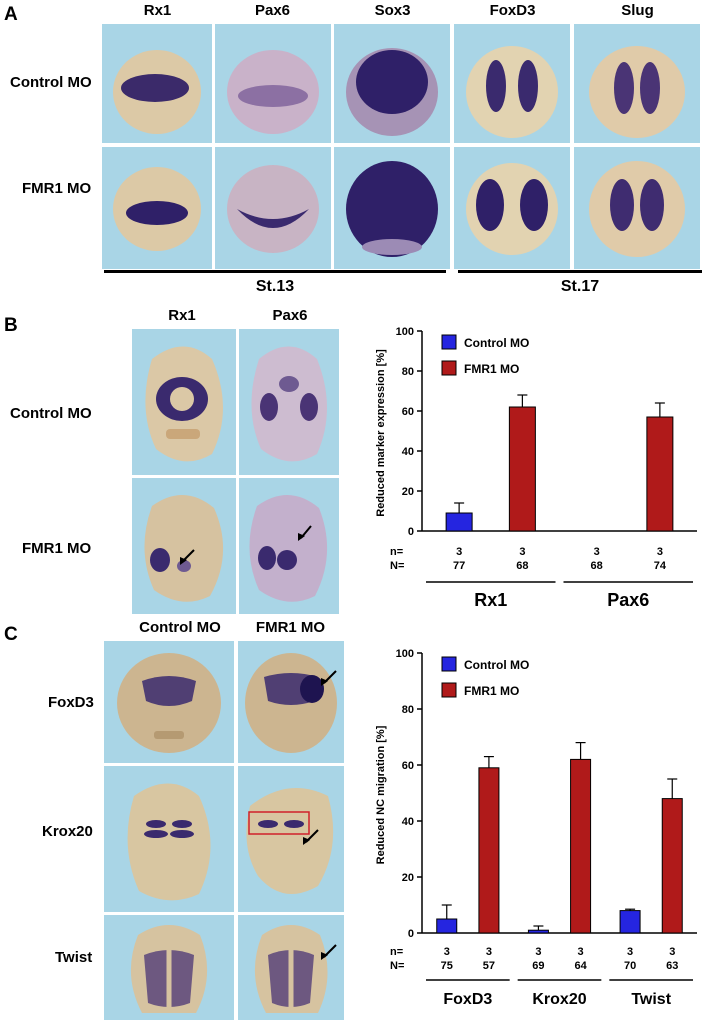  Describe the element at coordinates (559, 999) in the screenshot. I see `group-label: Krox20` at that location.